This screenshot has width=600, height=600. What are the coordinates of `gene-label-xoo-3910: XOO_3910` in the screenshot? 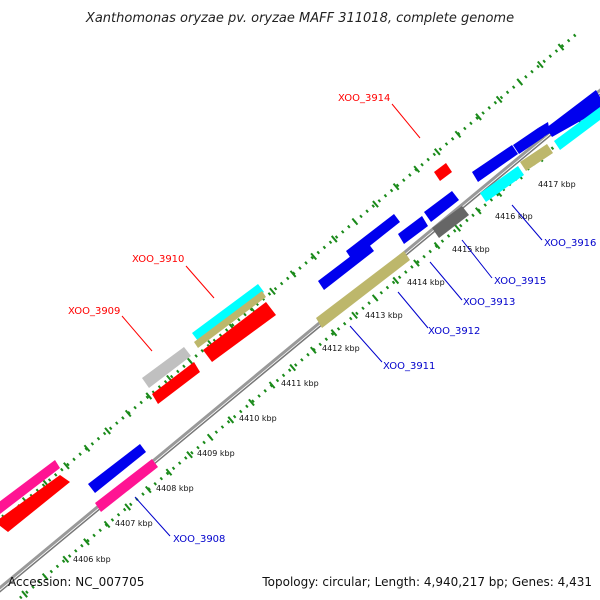 It's located at (158, 259).